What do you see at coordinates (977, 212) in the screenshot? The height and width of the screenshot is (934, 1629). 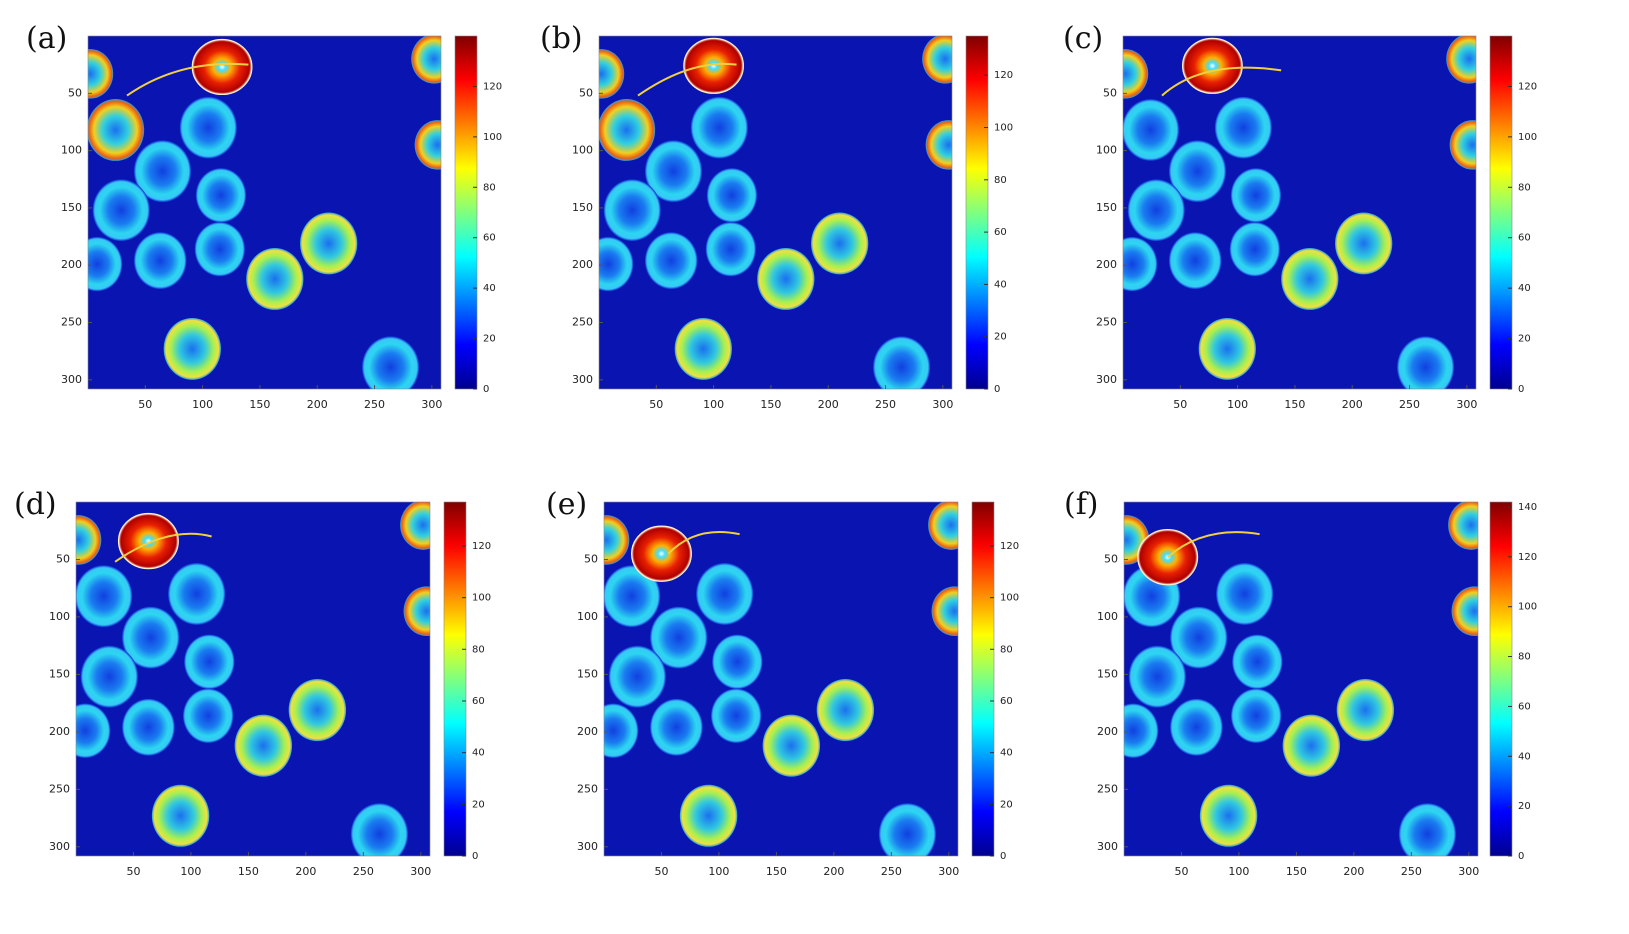 I see `colorbar` at bounding box center [977, 212].